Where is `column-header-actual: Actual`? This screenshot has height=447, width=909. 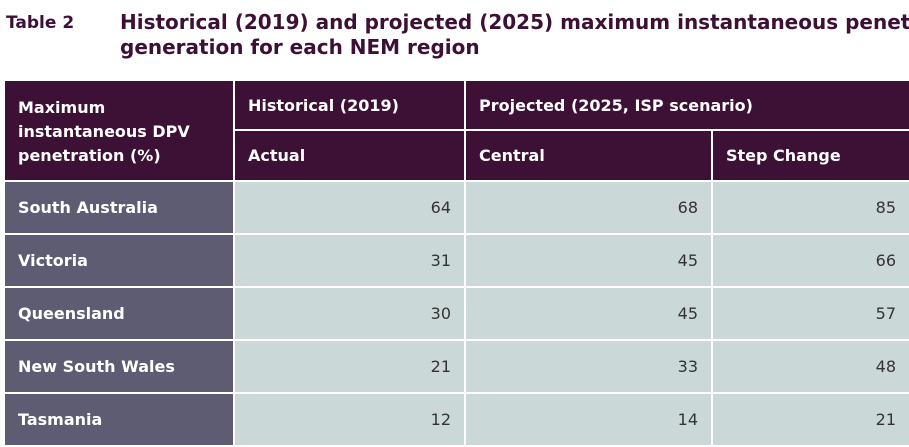
column-header-actual: Actual is located at coordinates (350, 156).